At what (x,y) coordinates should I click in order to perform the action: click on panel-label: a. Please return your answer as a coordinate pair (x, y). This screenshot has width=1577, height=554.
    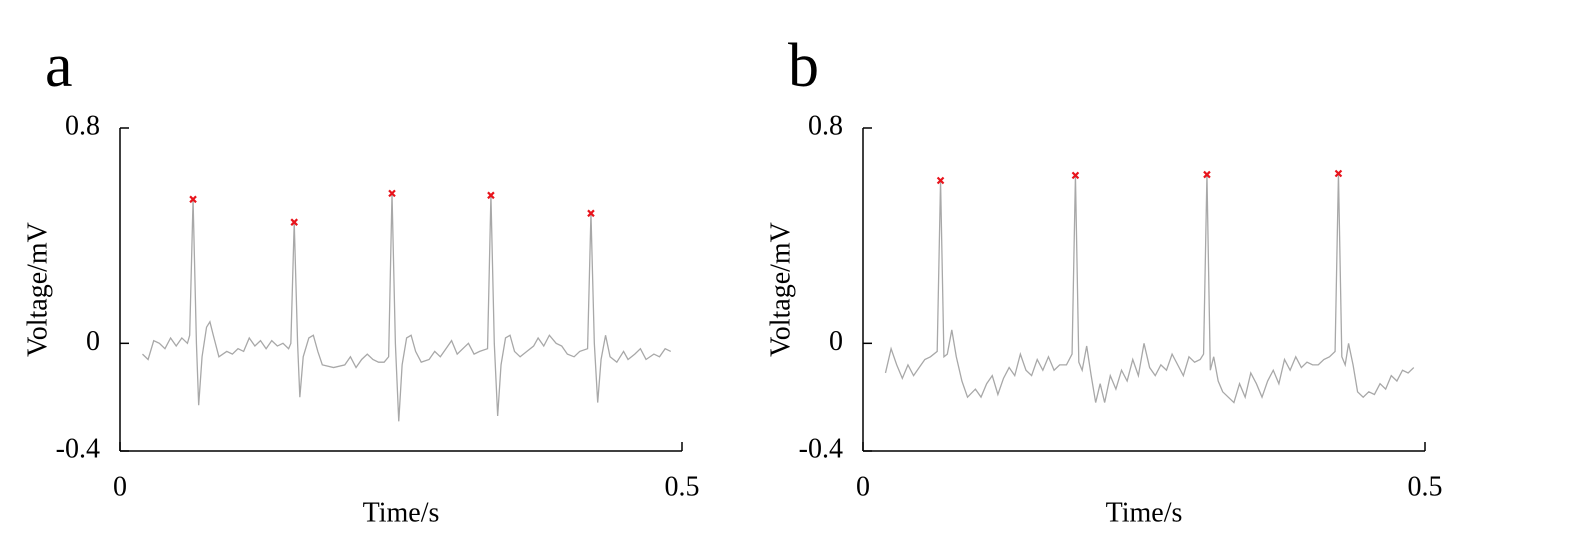
    Looking at the image, I should click on (59, 66).